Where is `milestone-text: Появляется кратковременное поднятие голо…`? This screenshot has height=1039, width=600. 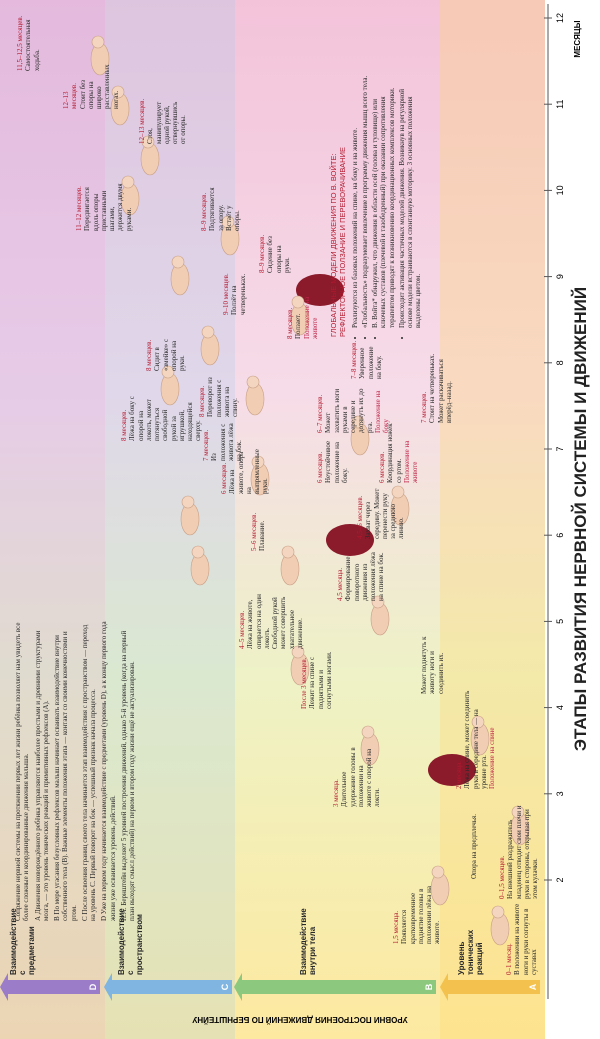 milestone-text: Появляется кратковременное поднятие голо… is located at coordinates (421, 915).